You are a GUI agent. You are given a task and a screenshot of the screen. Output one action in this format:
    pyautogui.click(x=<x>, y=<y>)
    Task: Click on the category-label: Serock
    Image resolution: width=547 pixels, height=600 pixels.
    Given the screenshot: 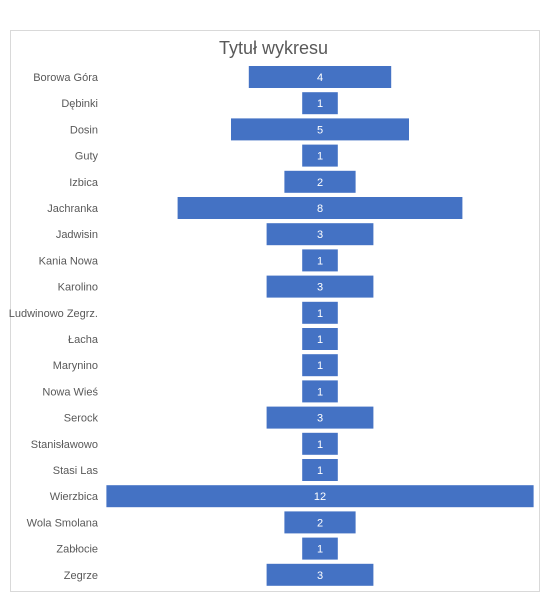 What is the action you would take?
    pyautogui.click(x=81, y=419)
    